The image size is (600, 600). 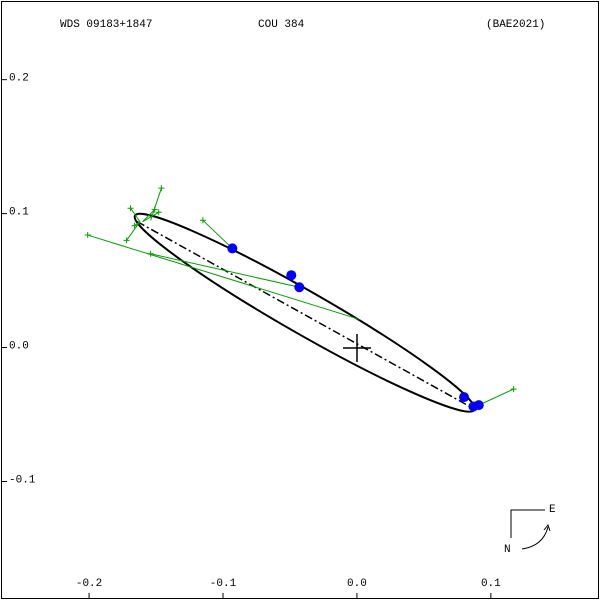 I want to click on compass-axes, so click(x=527, y=523).